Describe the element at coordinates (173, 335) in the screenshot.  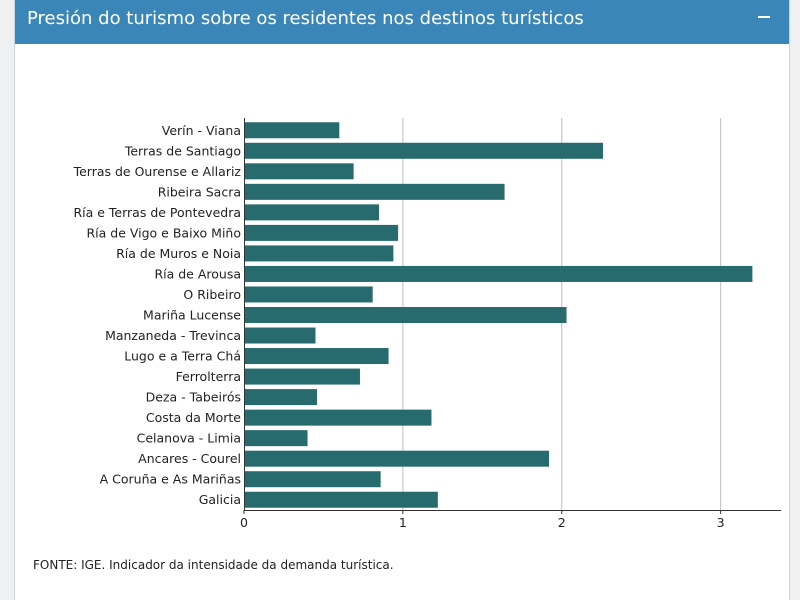
I see `category-label: Manzaneda - Trevinca` at that location.